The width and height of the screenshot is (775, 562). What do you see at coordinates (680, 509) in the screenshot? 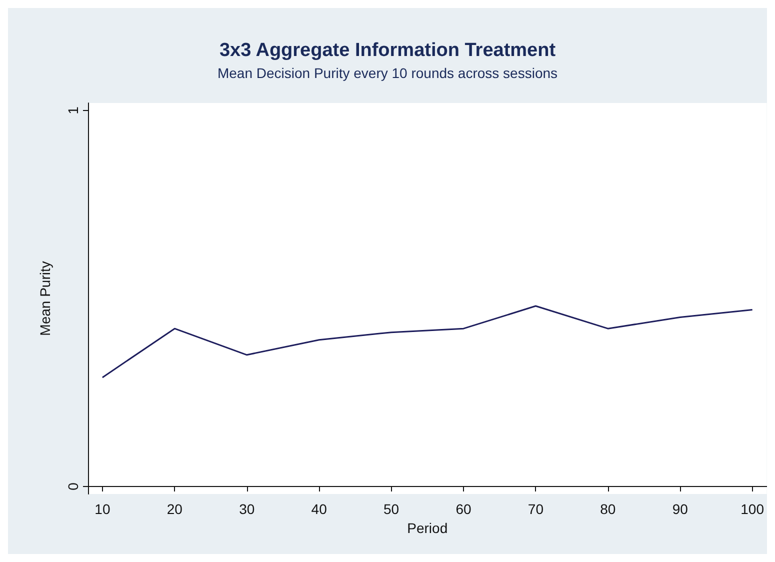
I see `x-tick-label: 90` at bounding box center [680, 509].